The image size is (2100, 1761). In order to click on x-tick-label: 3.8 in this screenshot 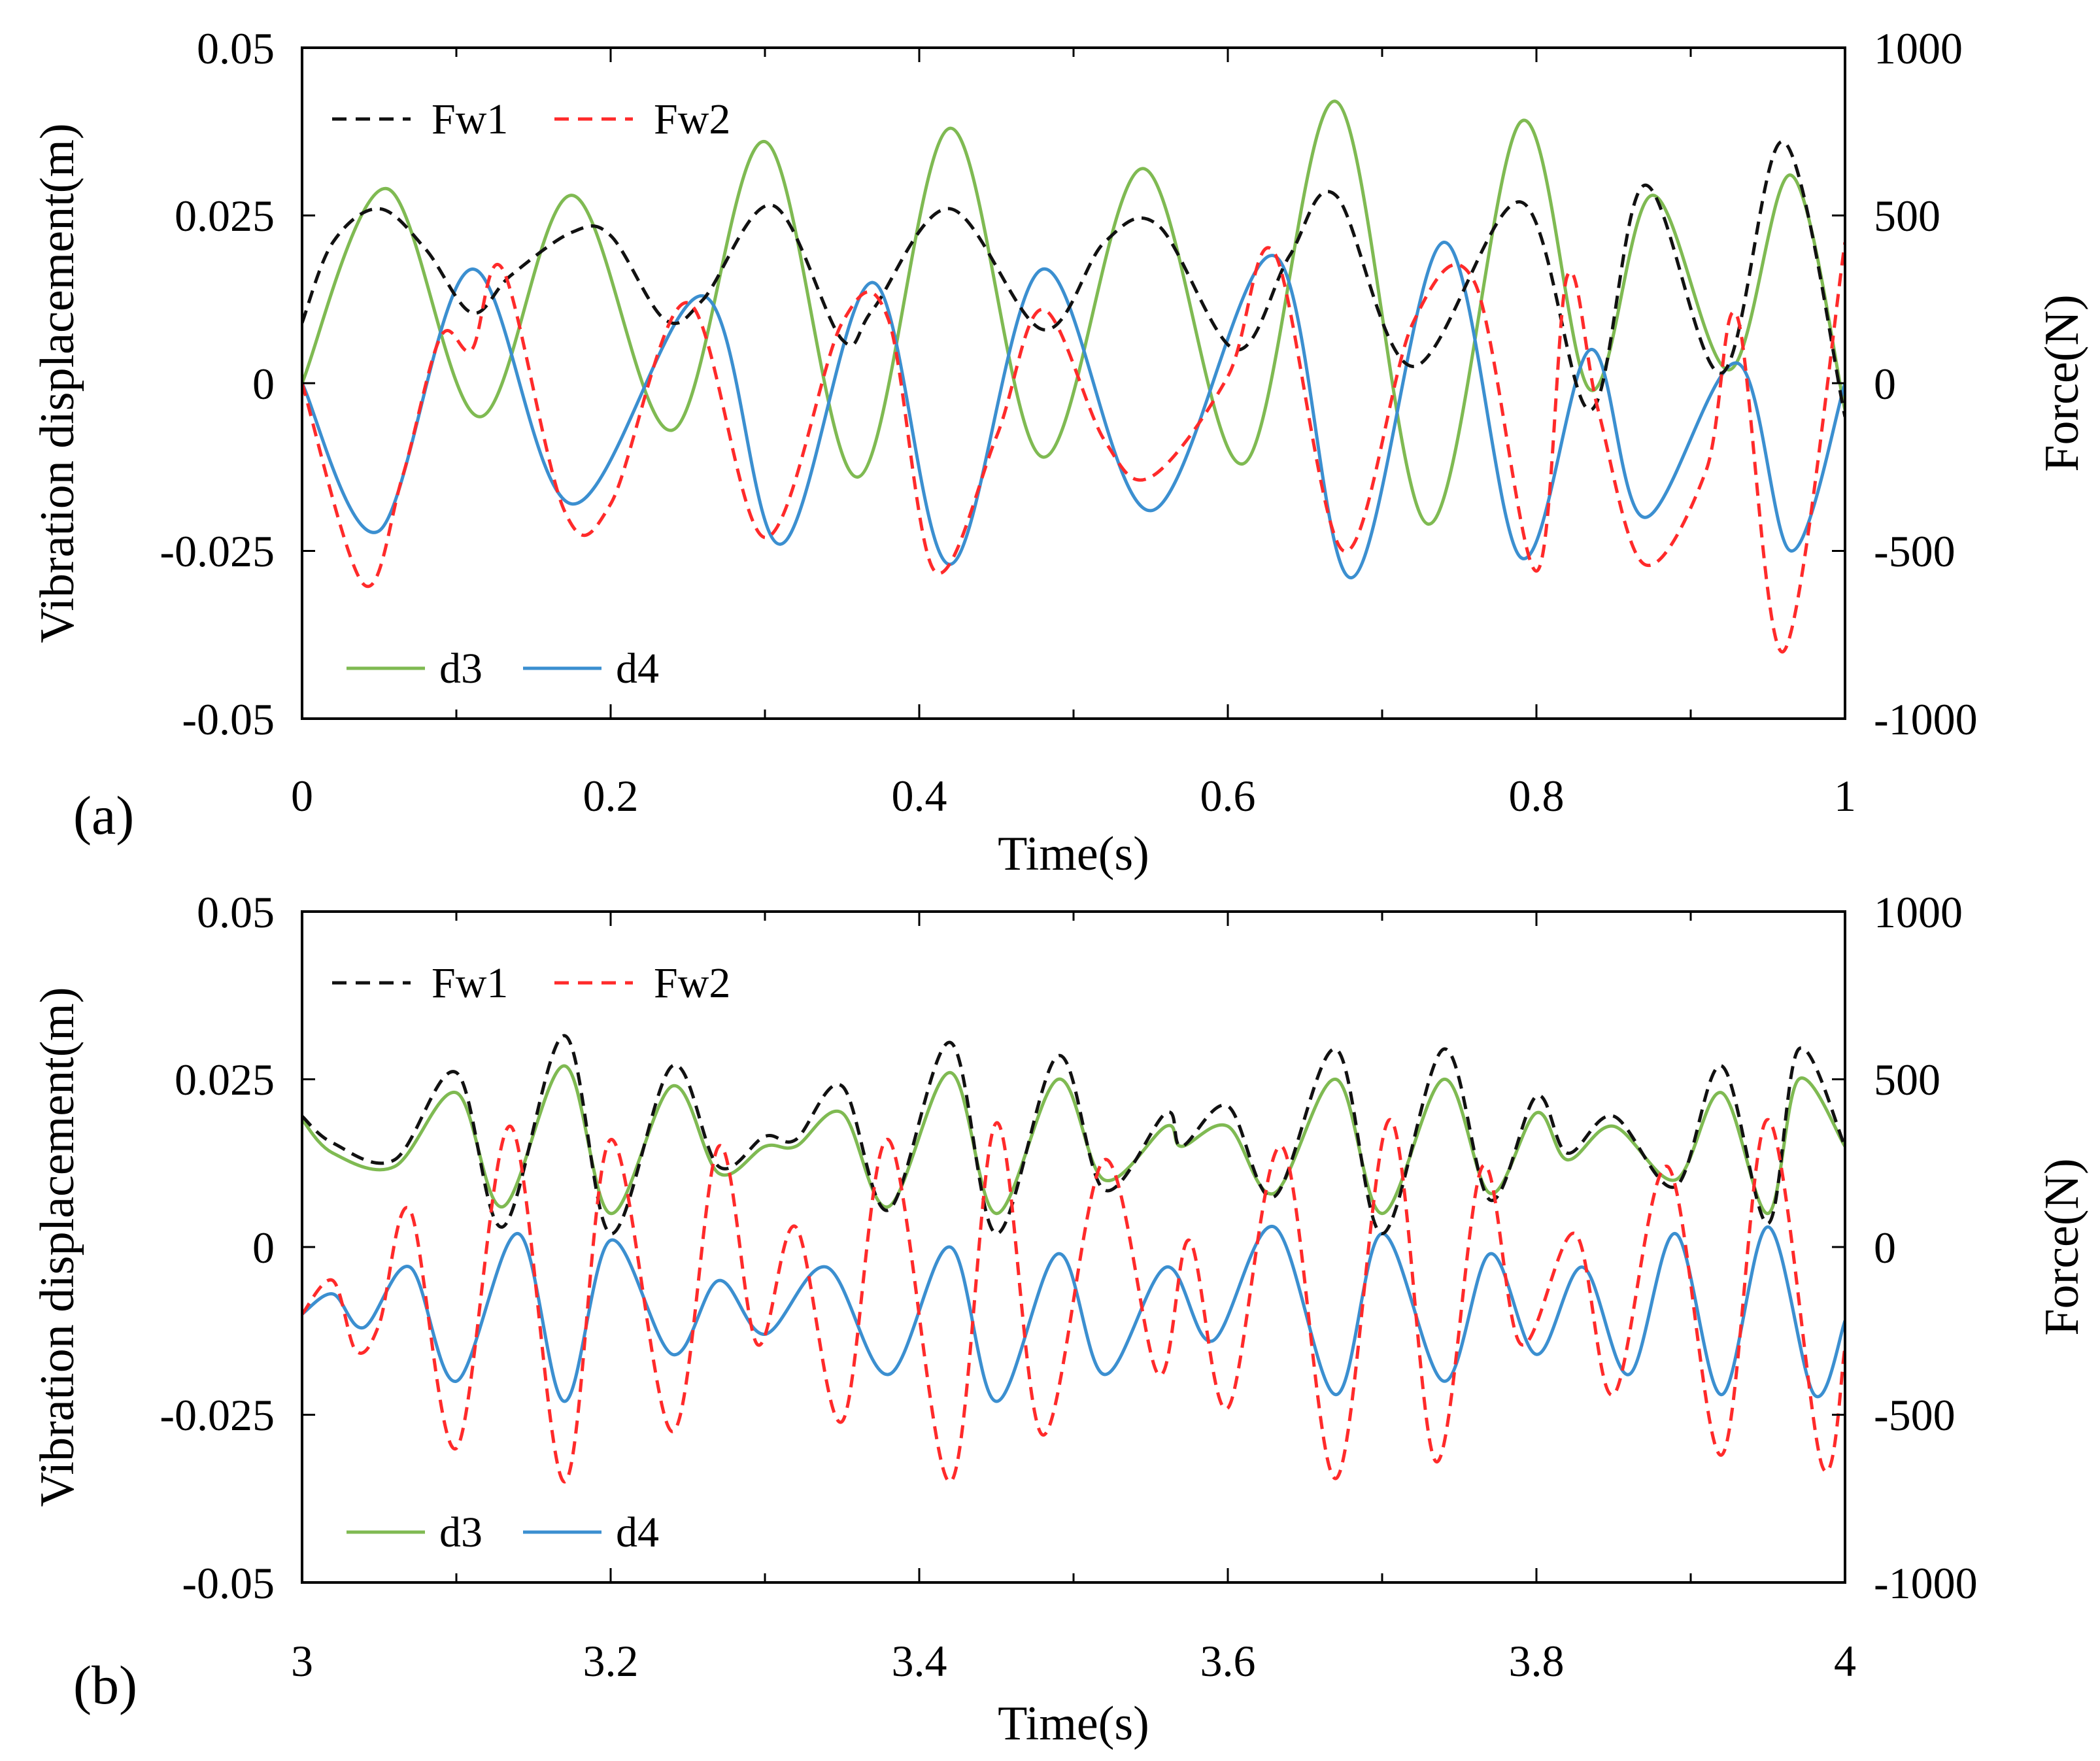, I will do `click(1537, 1661)`.